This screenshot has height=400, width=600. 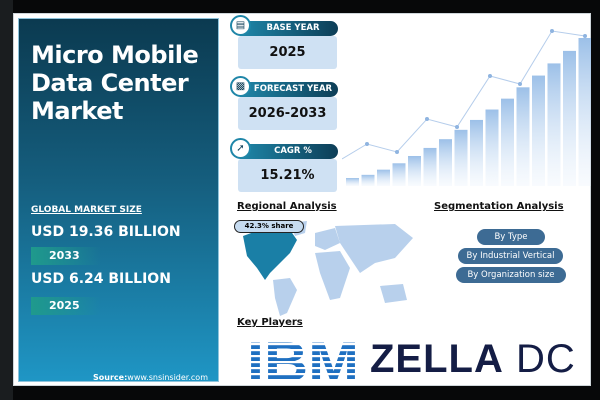 What do you see at coordinates (270, 322) in the screenshot?
I see `key-players-heading: Key Players` at bounding box center [270, 322].